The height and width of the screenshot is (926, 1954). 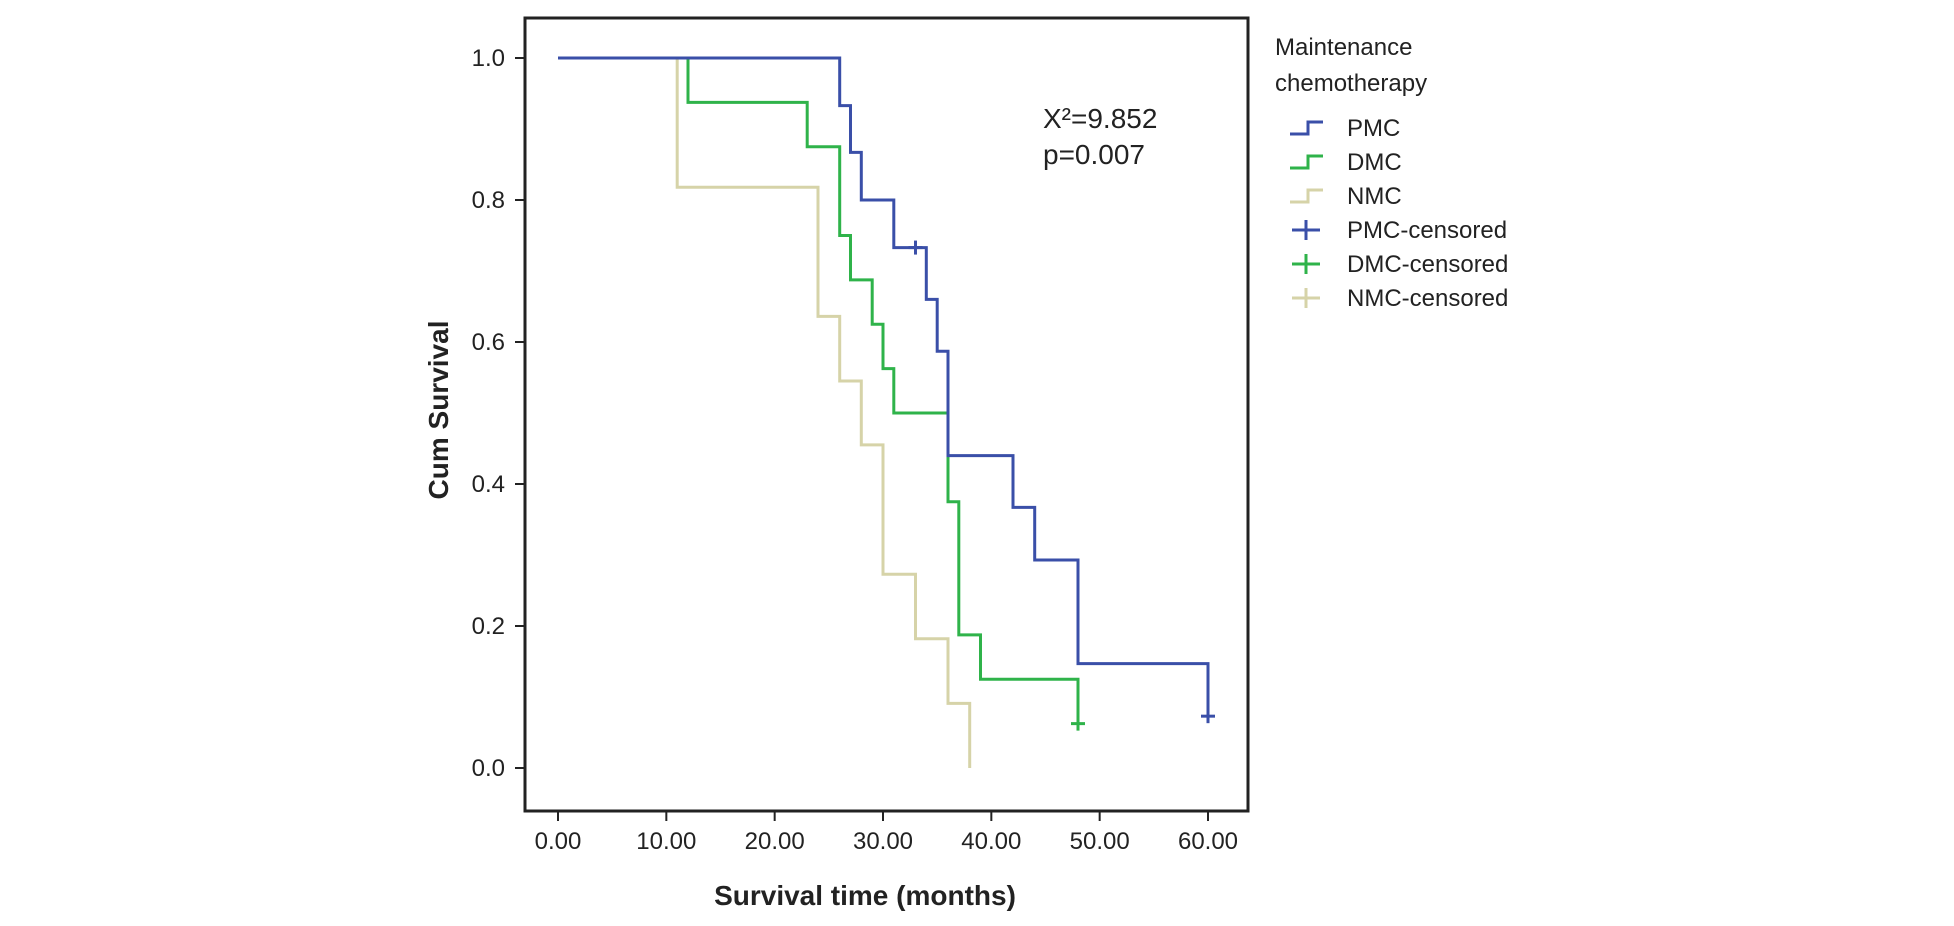 What do you see at coordinates (488, 626) in the screenshot?
I see `y-tick-label: 0.2` at bounding box center [488, 626].